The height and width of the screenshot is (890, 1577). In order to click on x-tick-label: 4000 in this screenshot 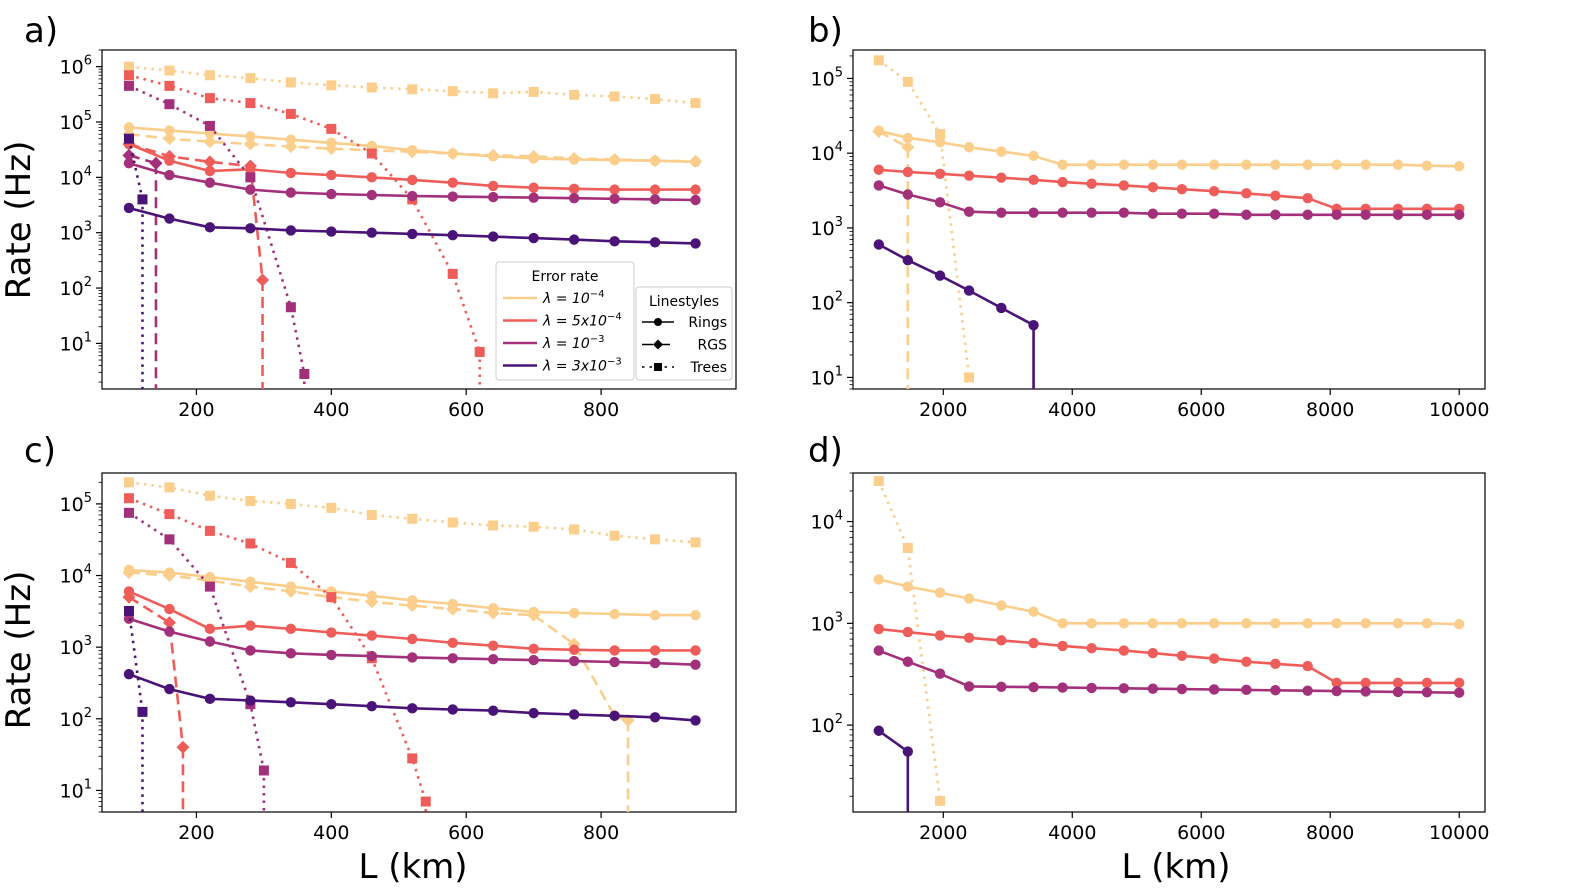, I will do `click(1072, 410)`.